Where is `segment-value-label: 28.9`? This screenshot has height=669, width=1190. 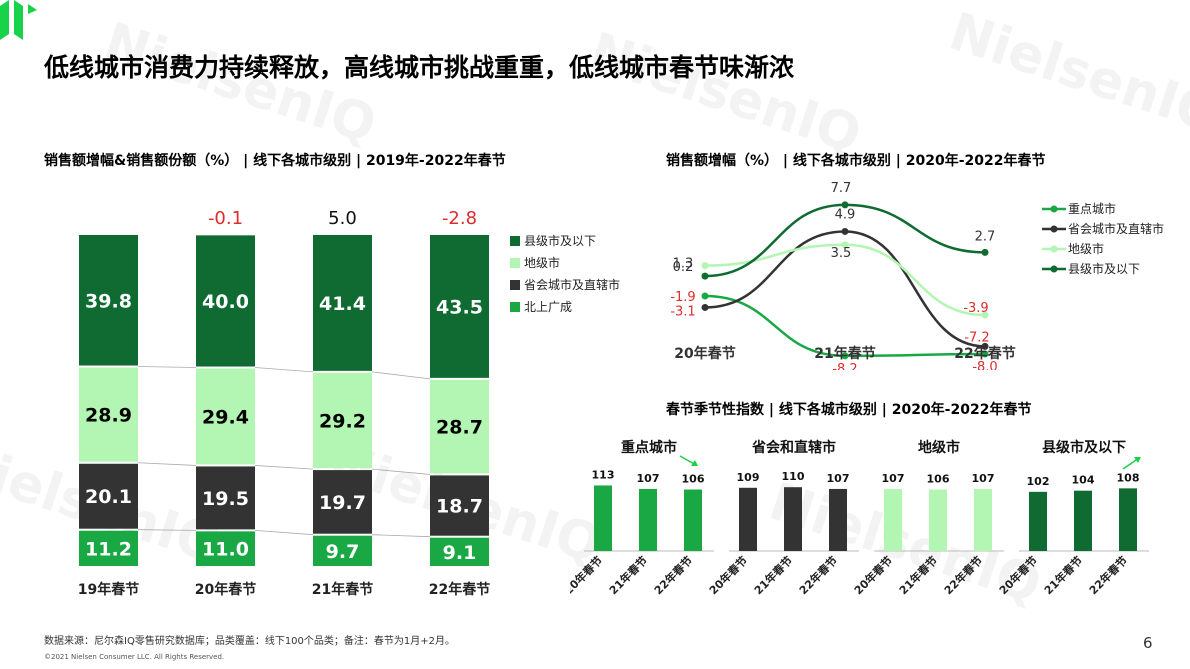 segment-value-label: 28.9 is located at coordinates (108, 416).